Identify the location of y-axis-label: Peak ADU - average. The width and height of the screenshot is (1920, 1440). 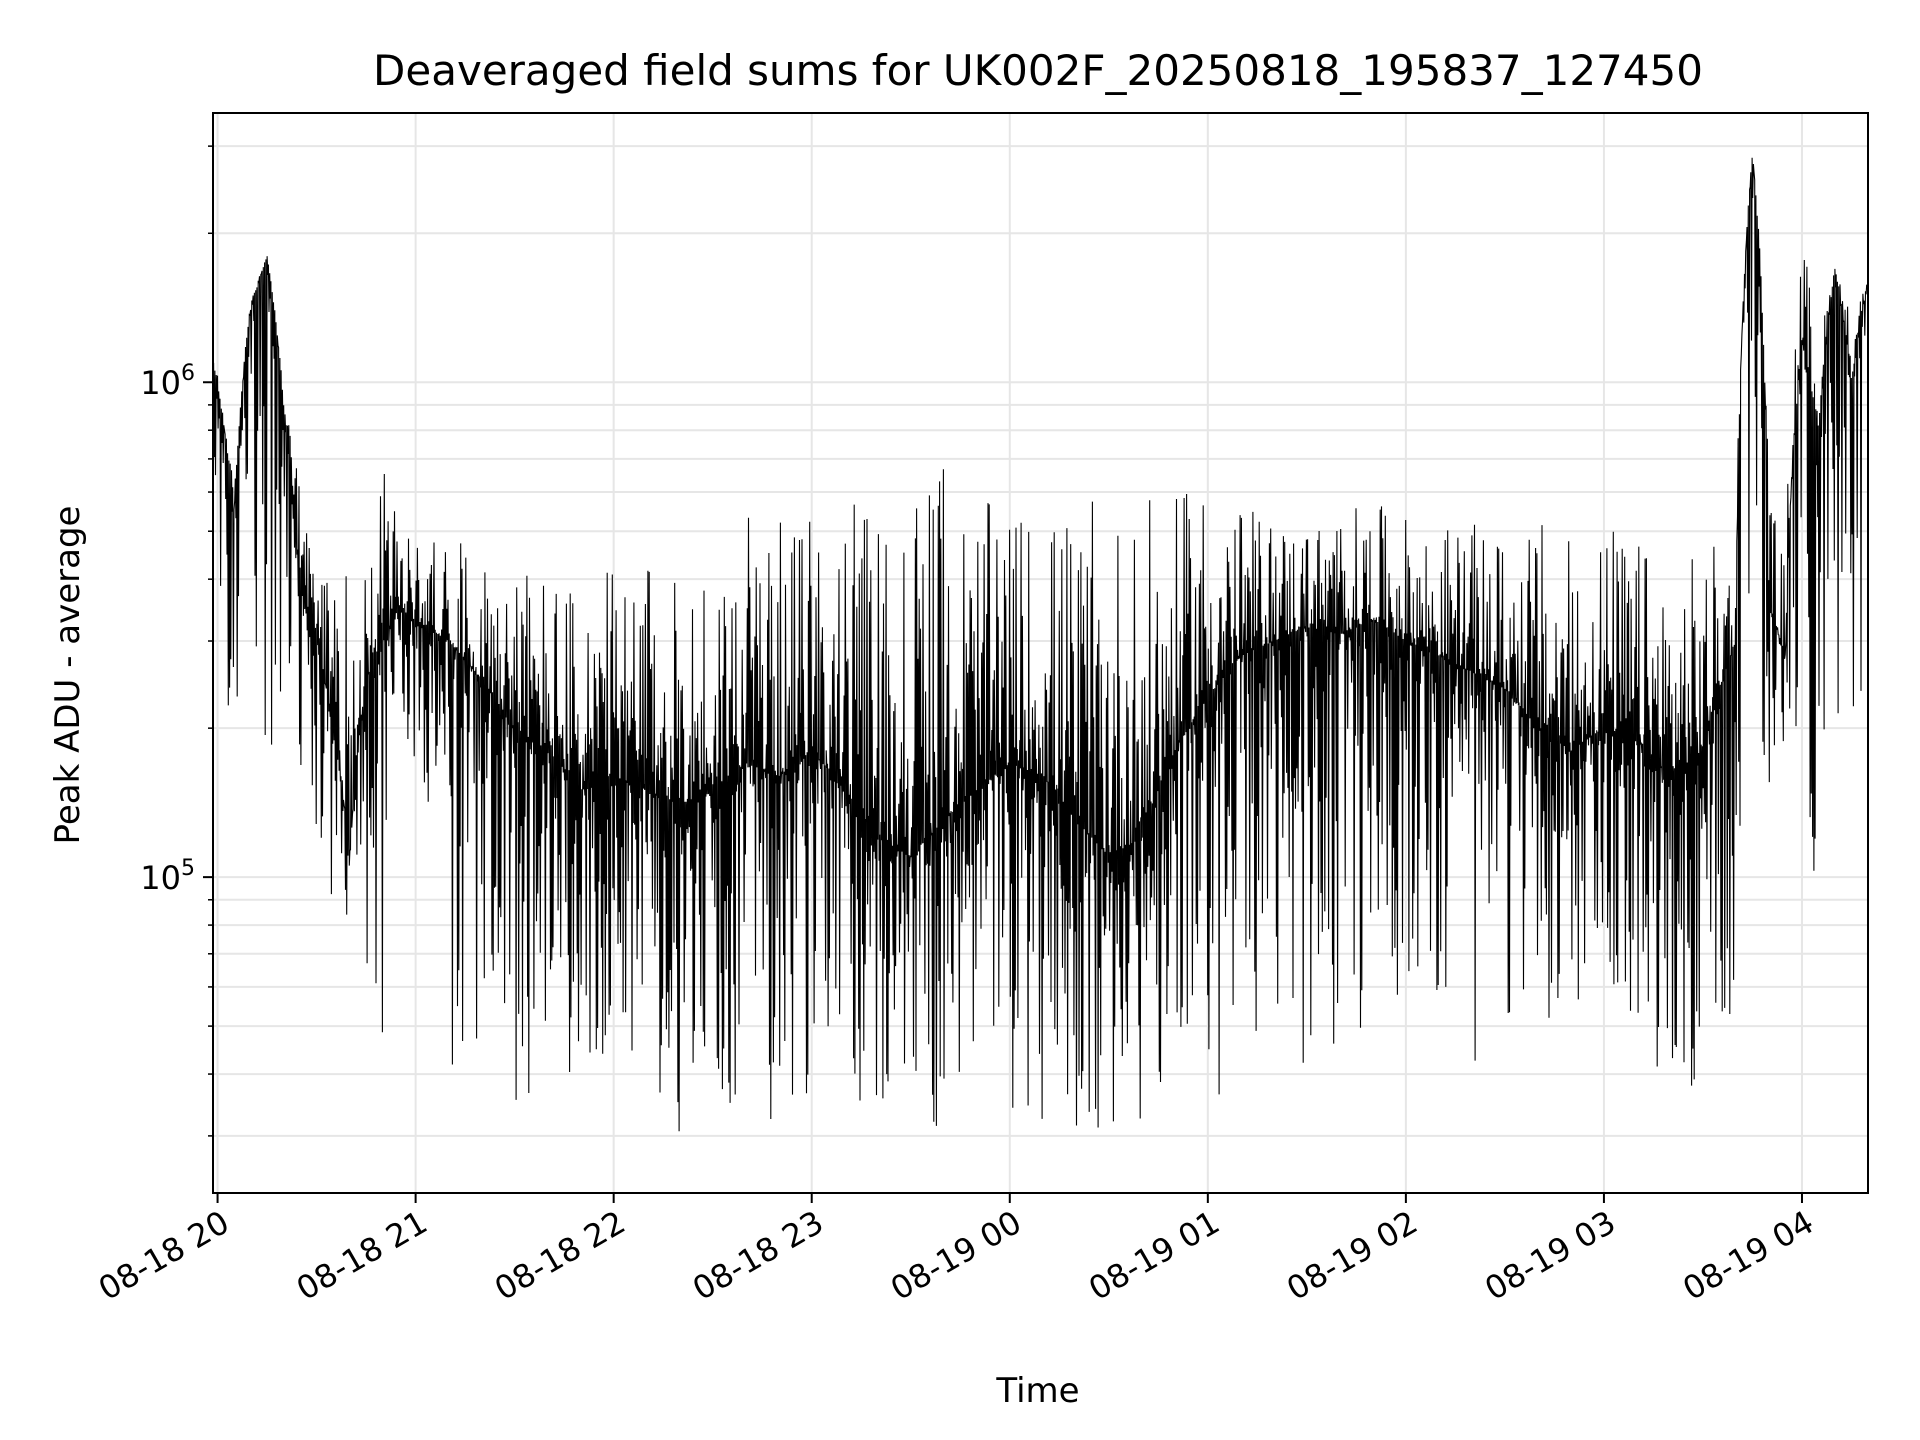
(68, 675).